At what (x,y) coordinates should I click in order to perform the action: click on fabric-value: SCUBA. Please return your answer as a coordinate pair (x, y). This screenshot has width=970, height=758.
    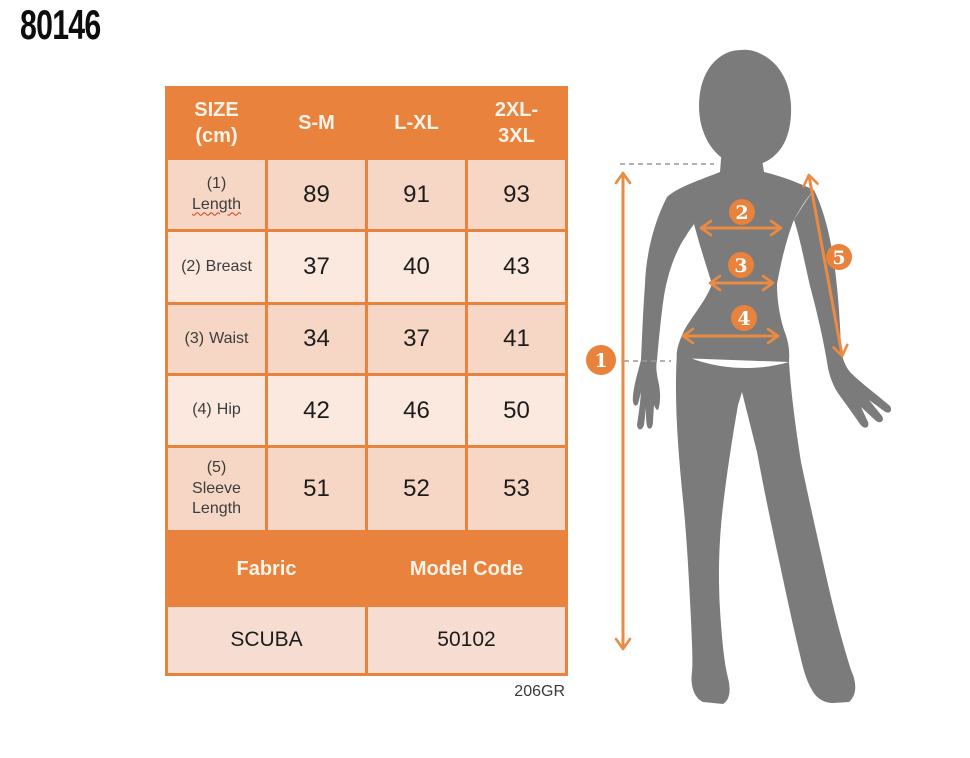
    Looking at the image, I should click on (266, 640).